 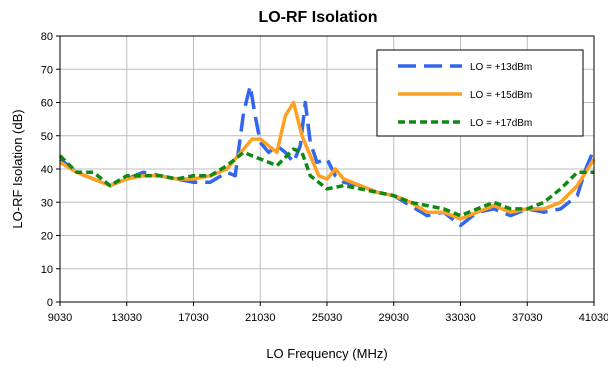 What do you see at coordinates (50, 303) in the screenshot?
I see `y-tick-label: 0` at bounding box center [50, 303].